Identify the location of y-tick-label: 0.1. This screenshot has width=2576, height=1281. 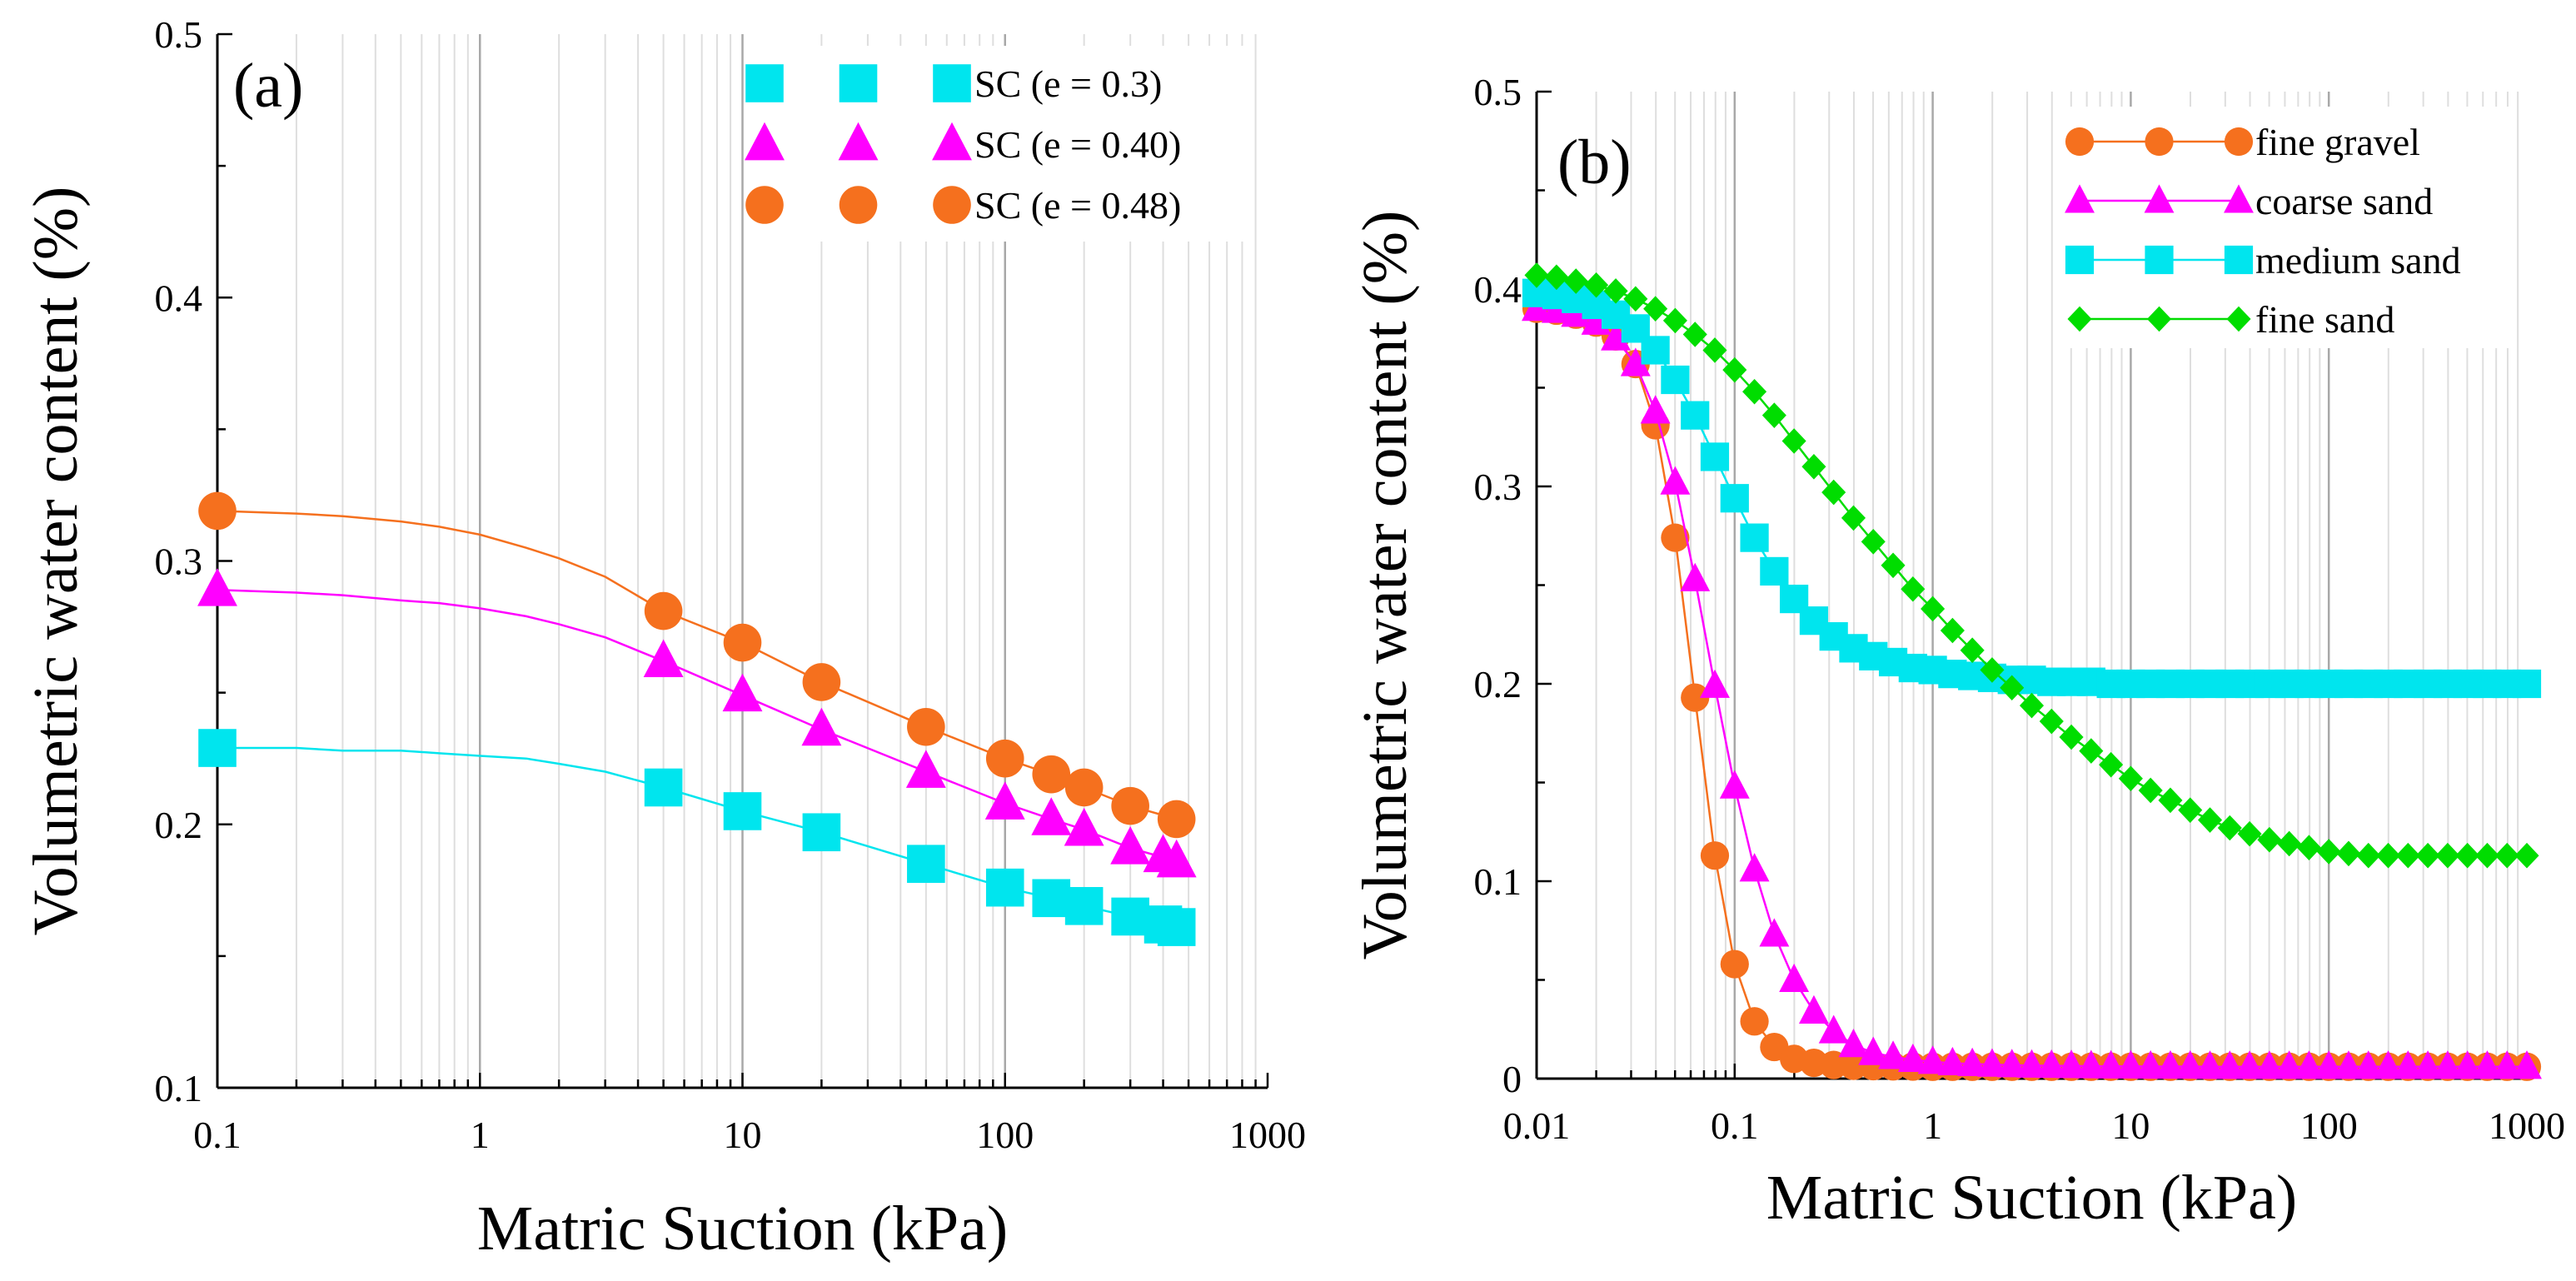
(1498, 881).